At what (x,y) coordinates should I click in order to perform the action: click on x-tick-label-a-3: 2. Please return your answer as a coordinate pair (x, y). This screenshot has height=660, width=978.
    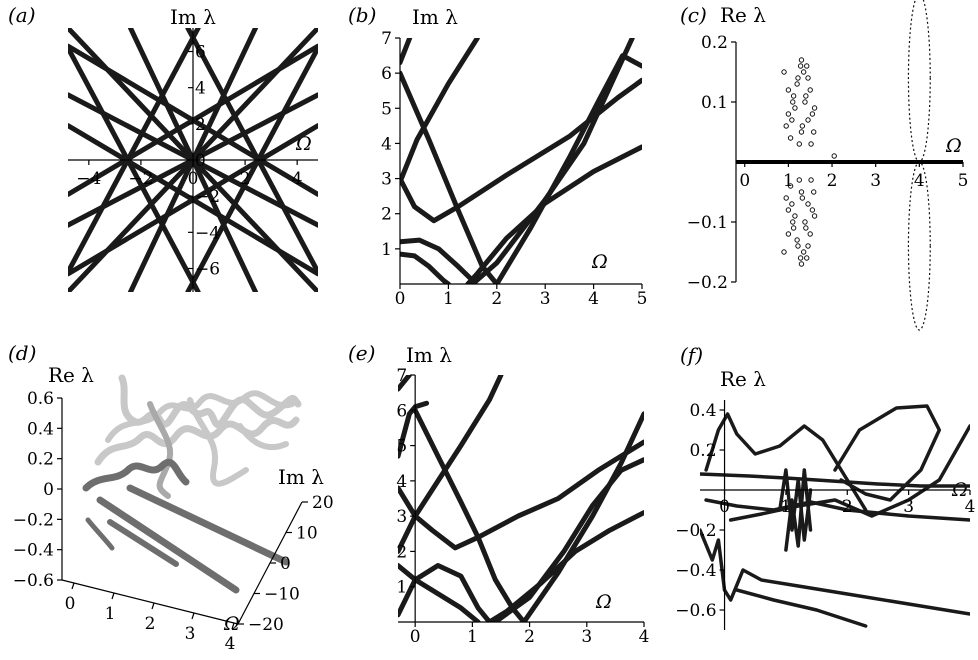
    Looking at the image, I should click on (245, 179).